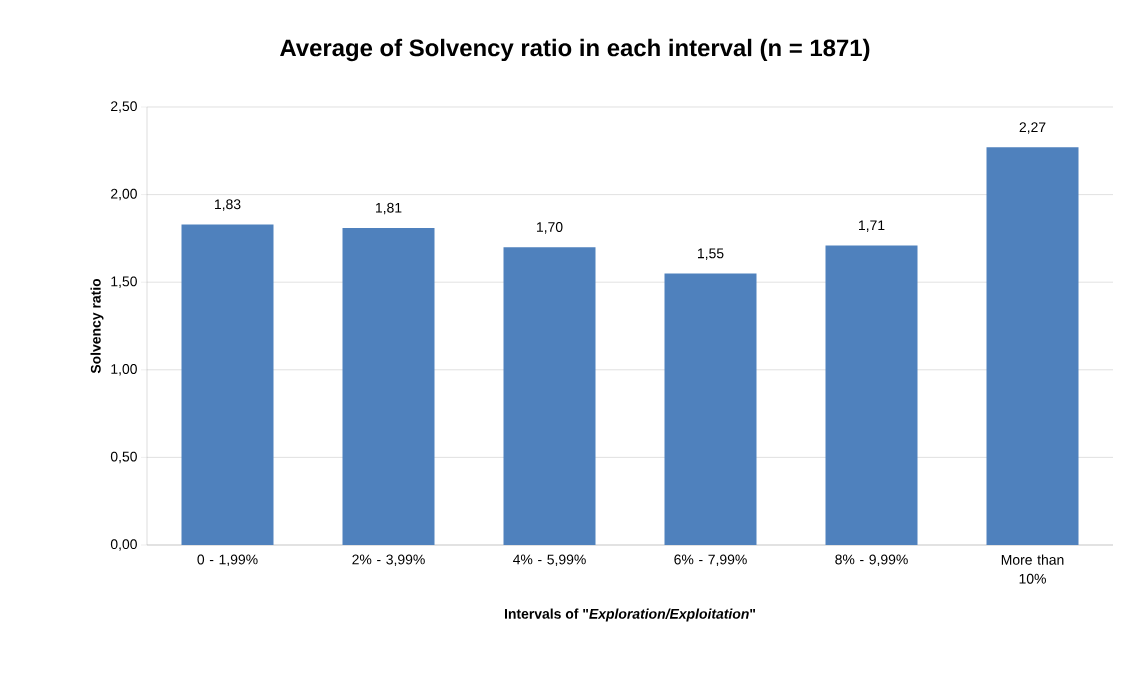 The width and height of the screenshot is (1134, 693). What do you see at coordinates (124, 282) in the screenshot?
I see `y-tick-label: 1,50` at bounding box center [124, 282].